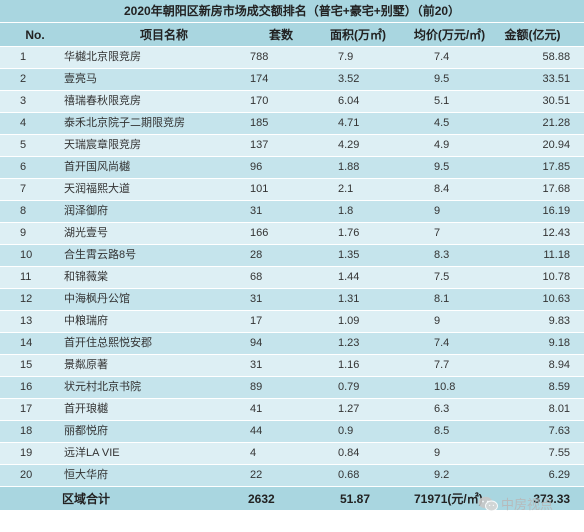 This screenshot has height=532, width=584. I want to click on cell-area: 1.35, so click(354, 255).